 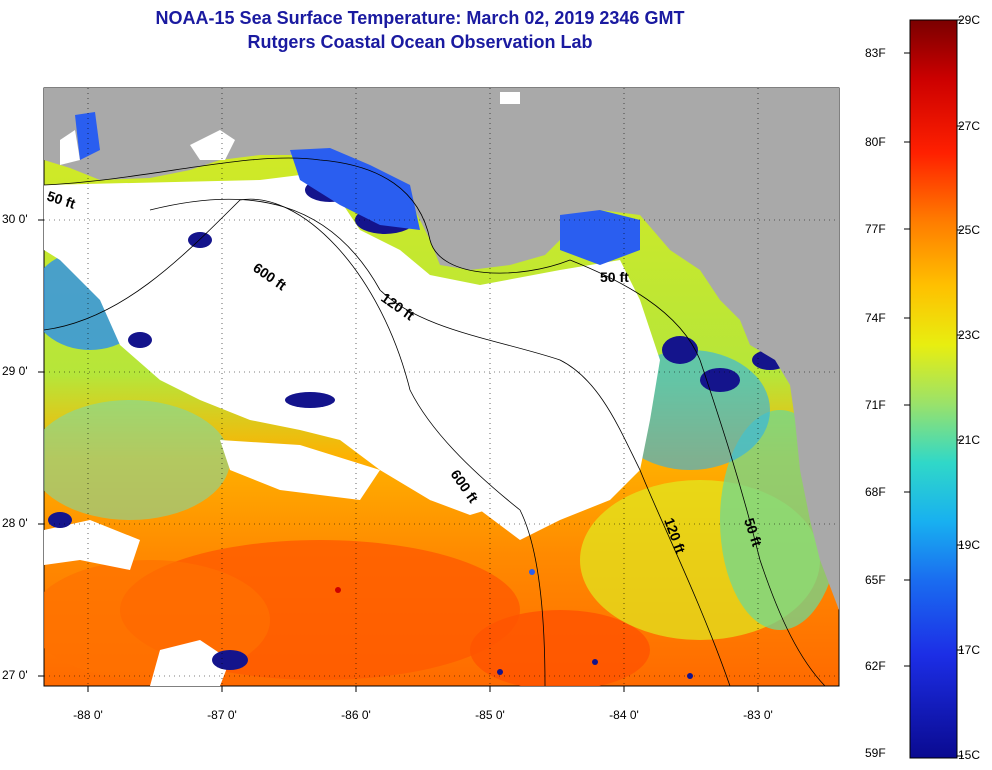 What do you see at coordinates (88, 715) in the screenshot?
I see `lon-label: -88 0'` at bounding box center [88, 715].